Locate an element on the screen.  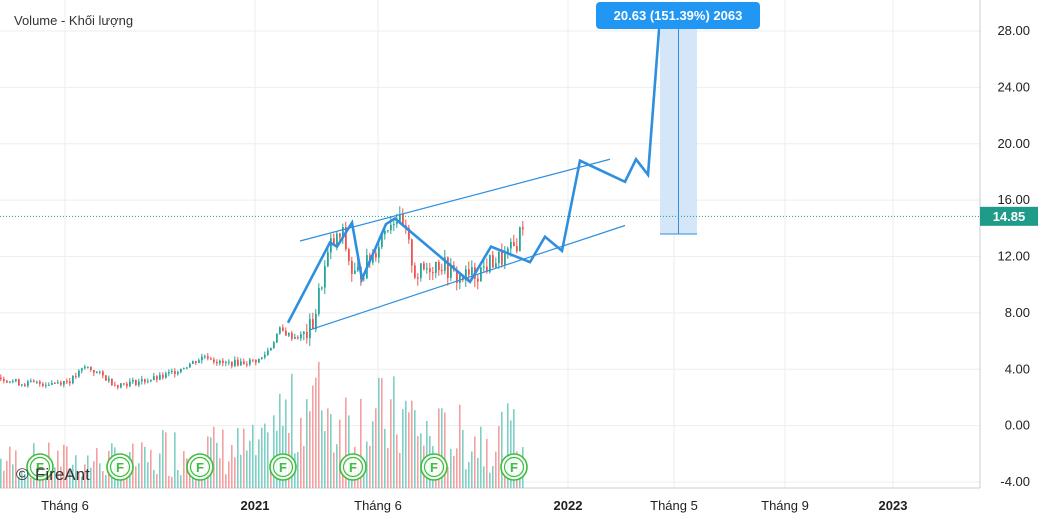
measure-label: 20.63 (151.39%) 2063 is located at coordinates (678, 15).